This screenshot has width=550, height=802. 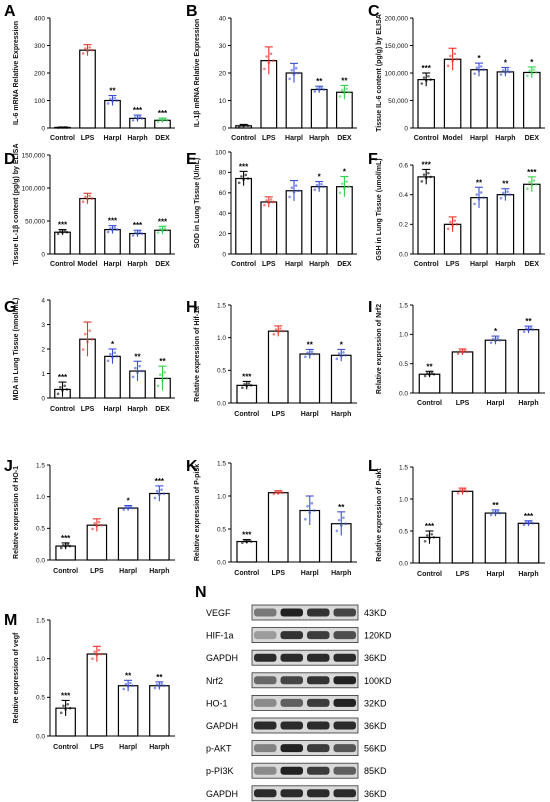 What do you see at coordinates (218, 613) in the screenshot?
I see `blot-protein-label: VEGF` at bounding box center [218, 613].